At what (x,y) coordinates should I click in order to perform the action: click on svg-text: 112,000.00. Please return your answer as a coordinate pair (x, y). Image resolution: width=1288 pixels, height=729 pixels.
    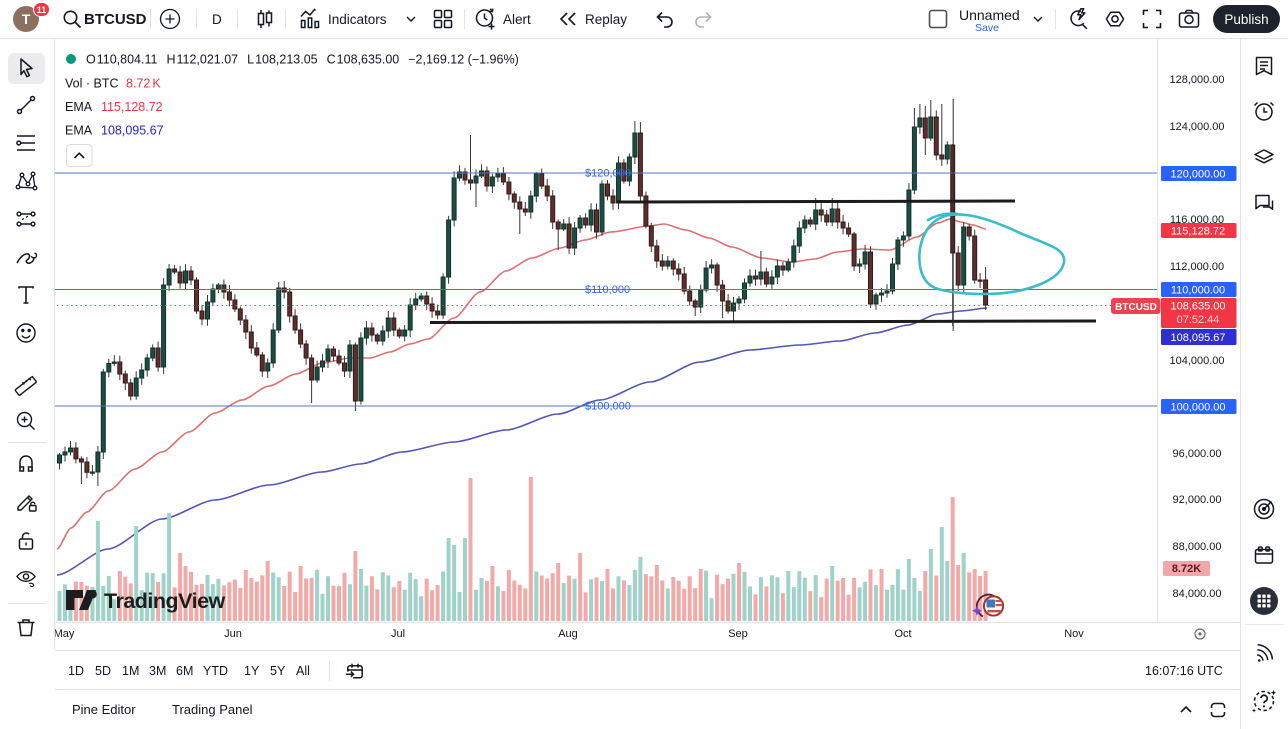
    Looking at the image, I should click on (1197, 267).